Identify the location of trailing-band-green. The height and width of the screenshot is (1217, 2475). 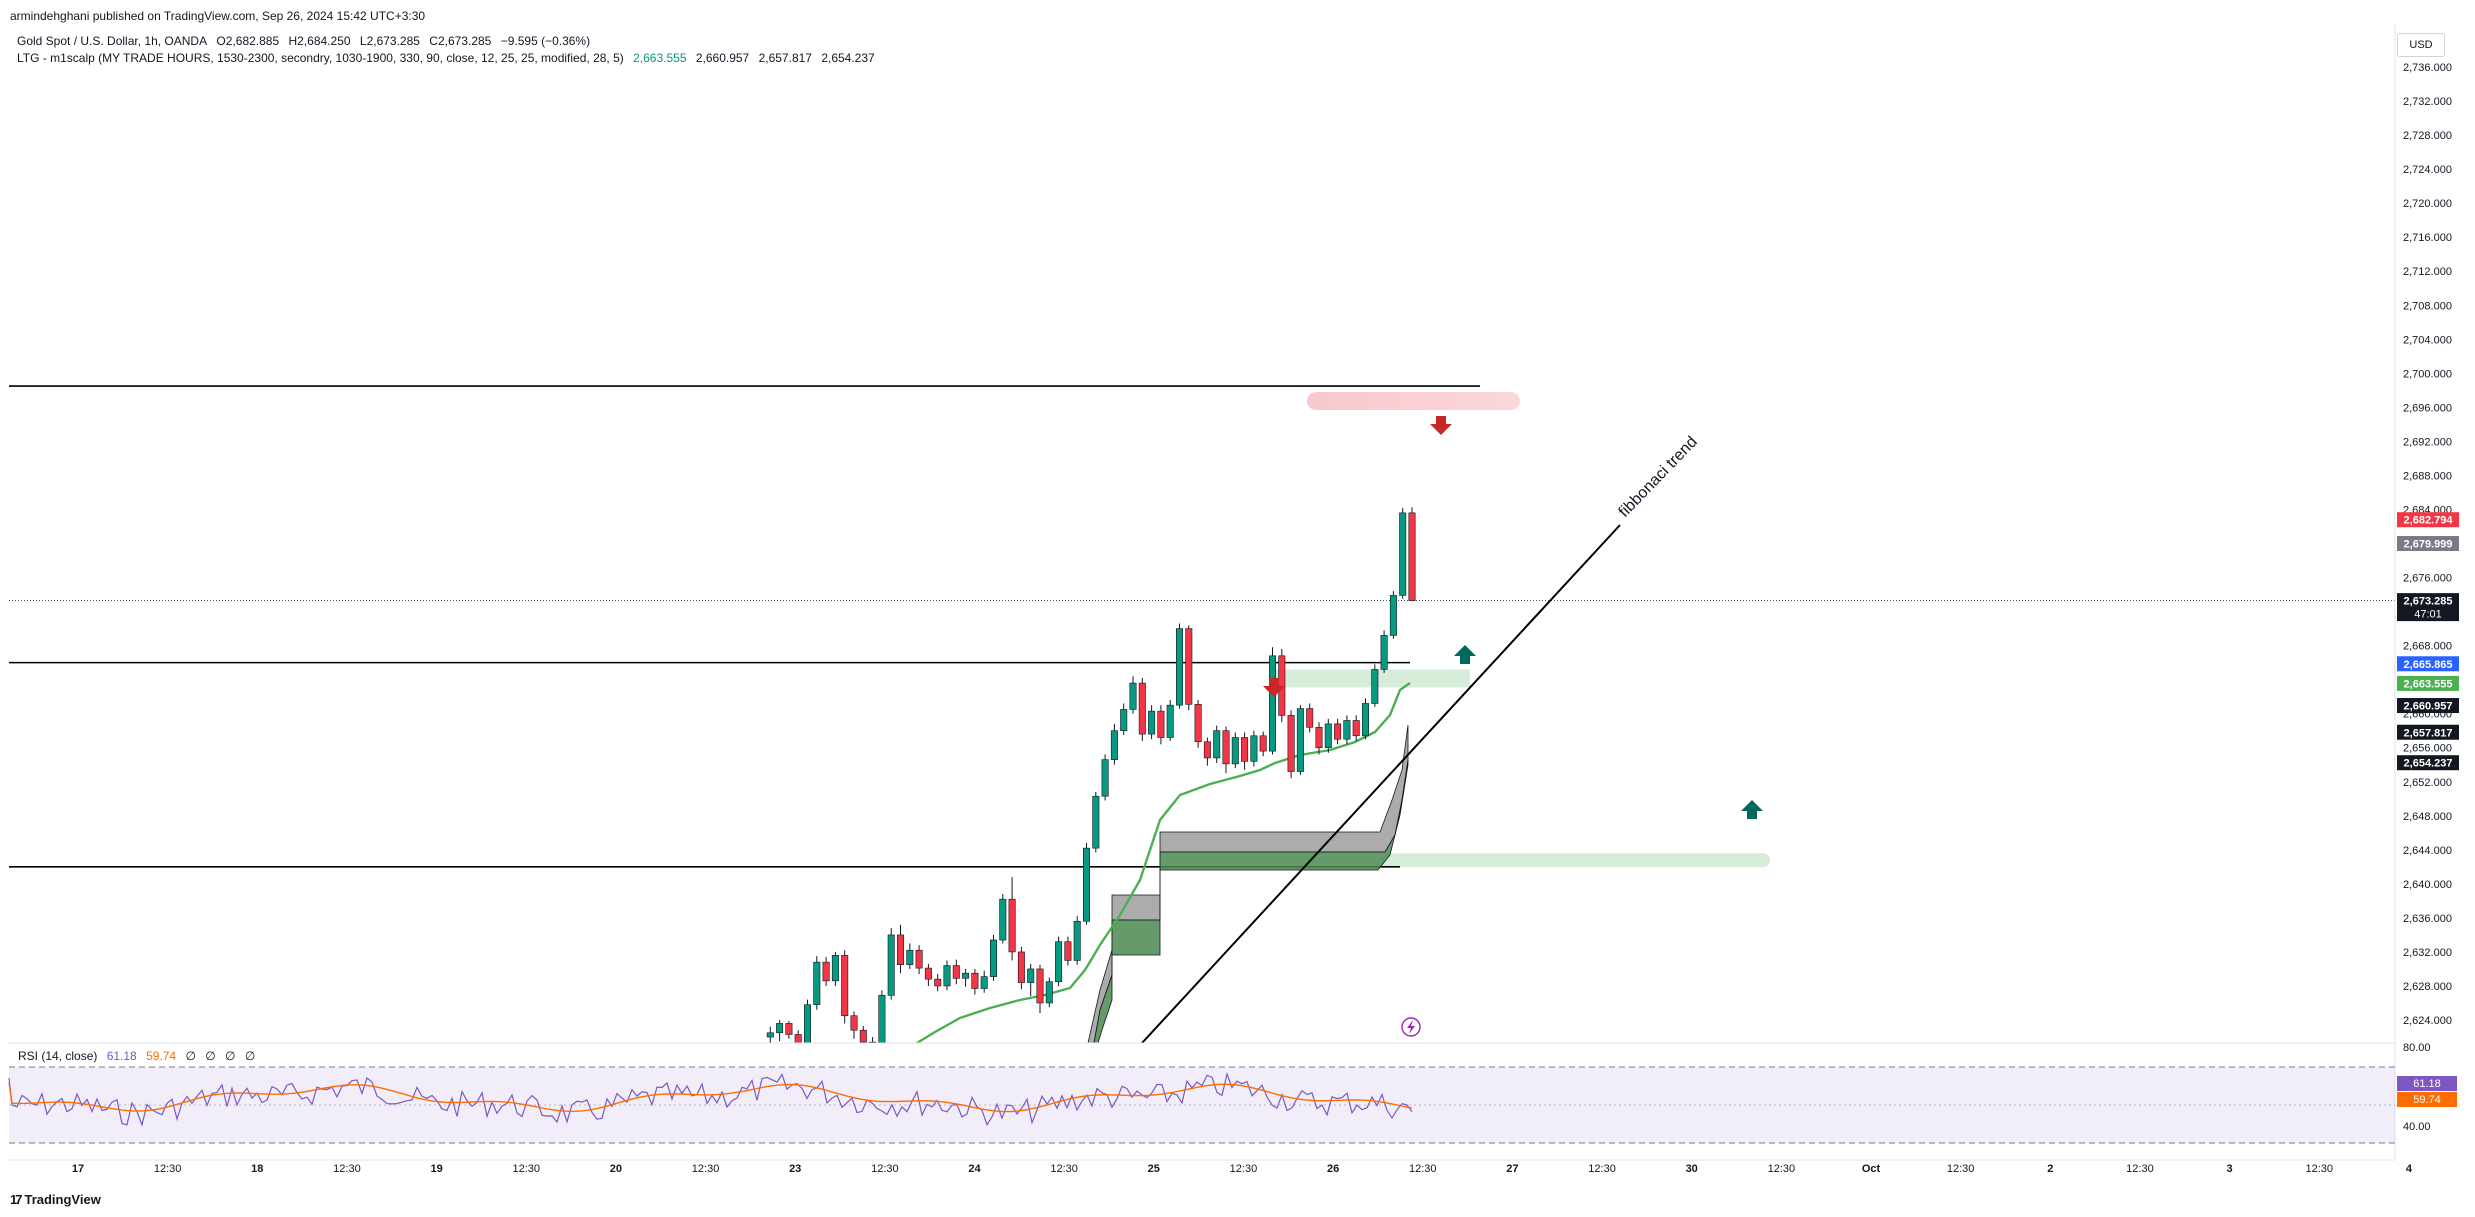
(1251, 901).